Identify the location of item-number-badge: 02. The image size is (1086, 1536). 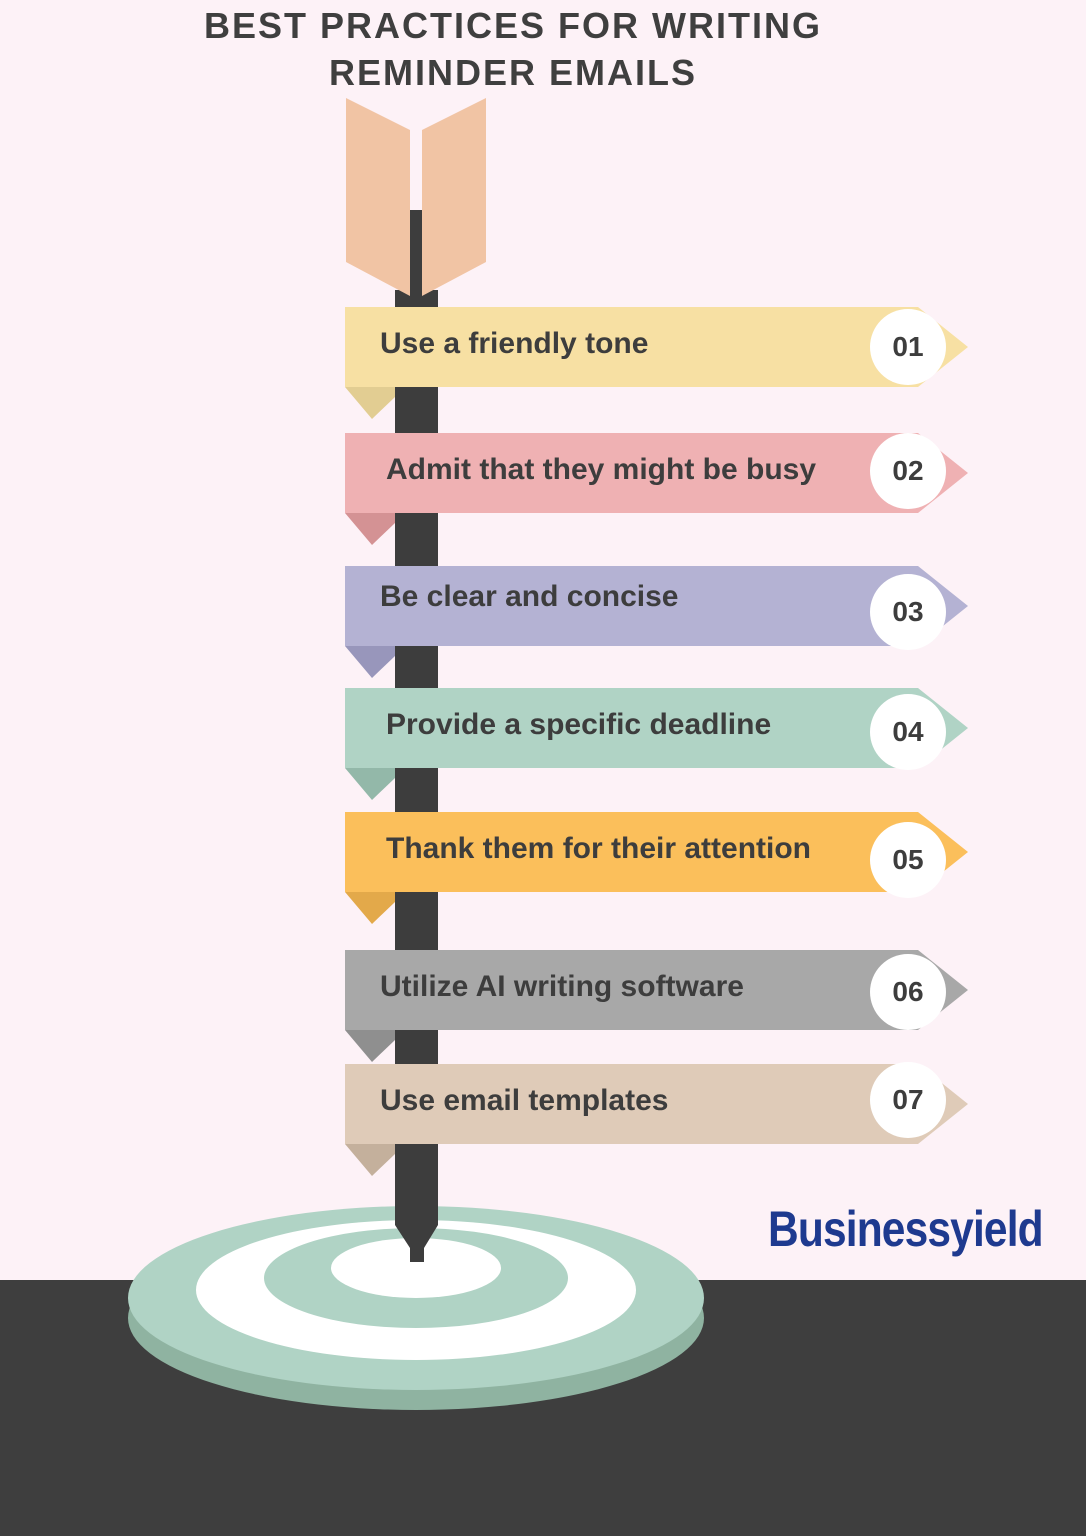
(908, 471).